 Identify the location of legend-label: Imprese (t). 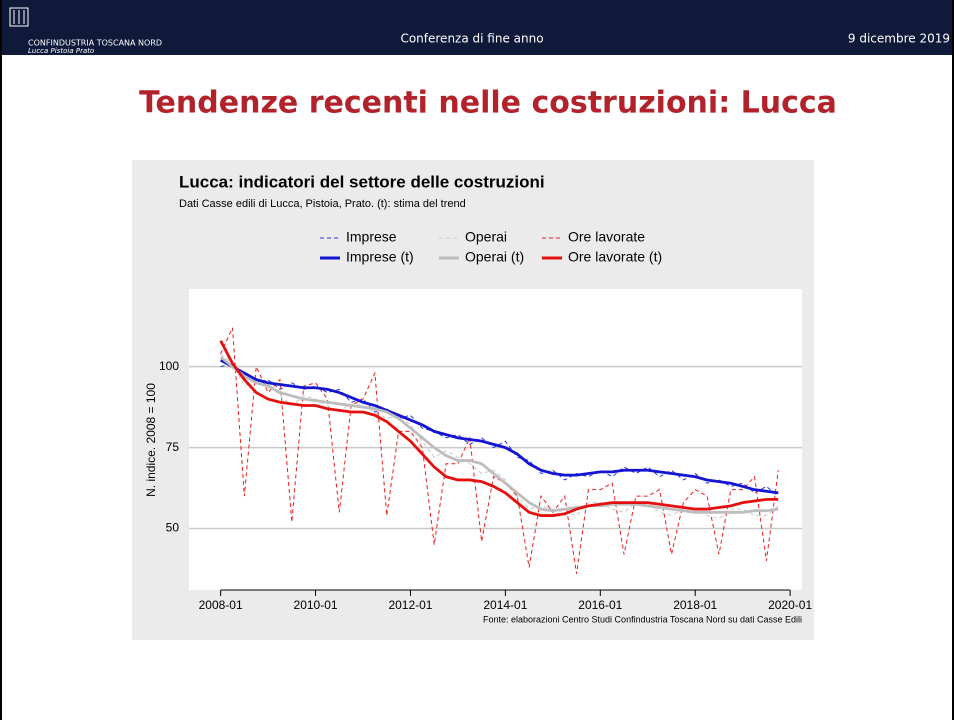
(380, 257).